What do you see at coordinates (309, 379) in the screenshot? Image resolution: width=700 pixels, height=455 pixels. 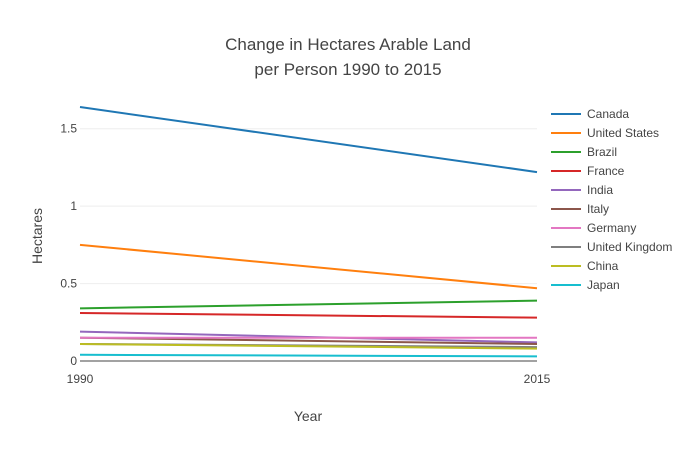 I see `x-axis-ticks: 1990 2015` at bounding box center [309, 379].